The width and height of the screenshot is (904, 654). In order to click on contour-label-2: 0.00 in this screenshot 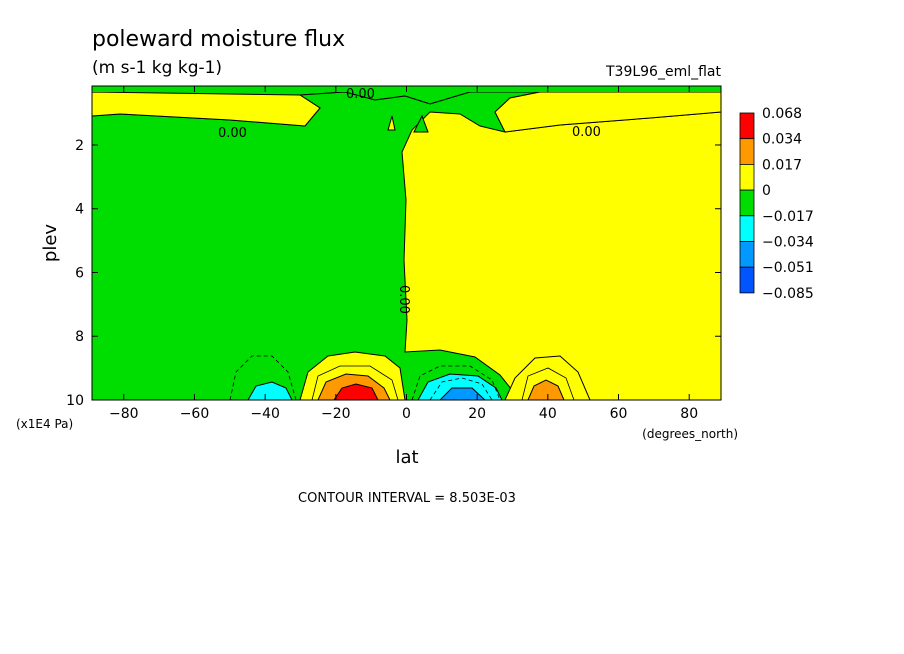, I will do `click(586, 132)`.